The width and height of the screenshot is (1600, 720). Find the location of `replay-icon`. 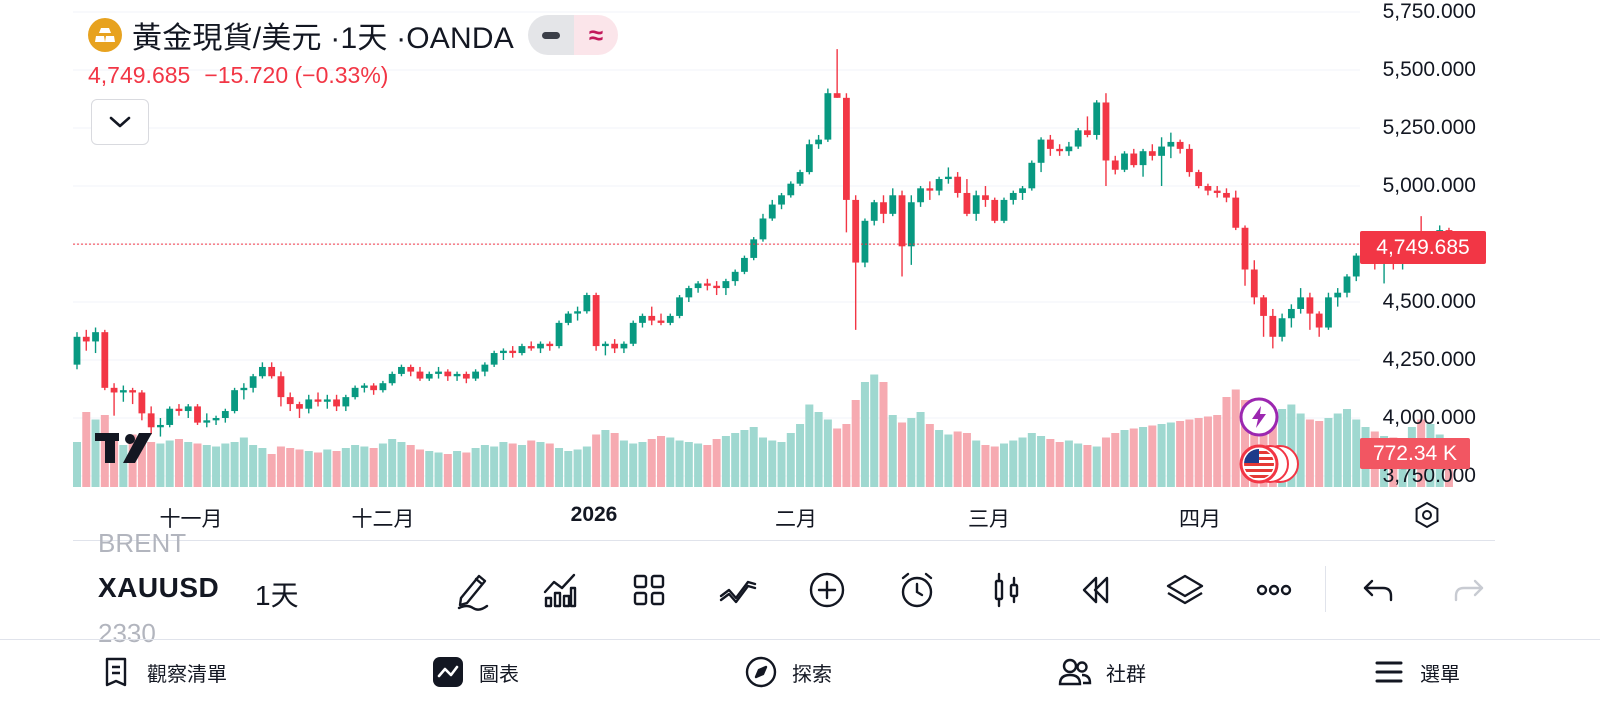

replay-icon is located at coordinates (1096, 590).